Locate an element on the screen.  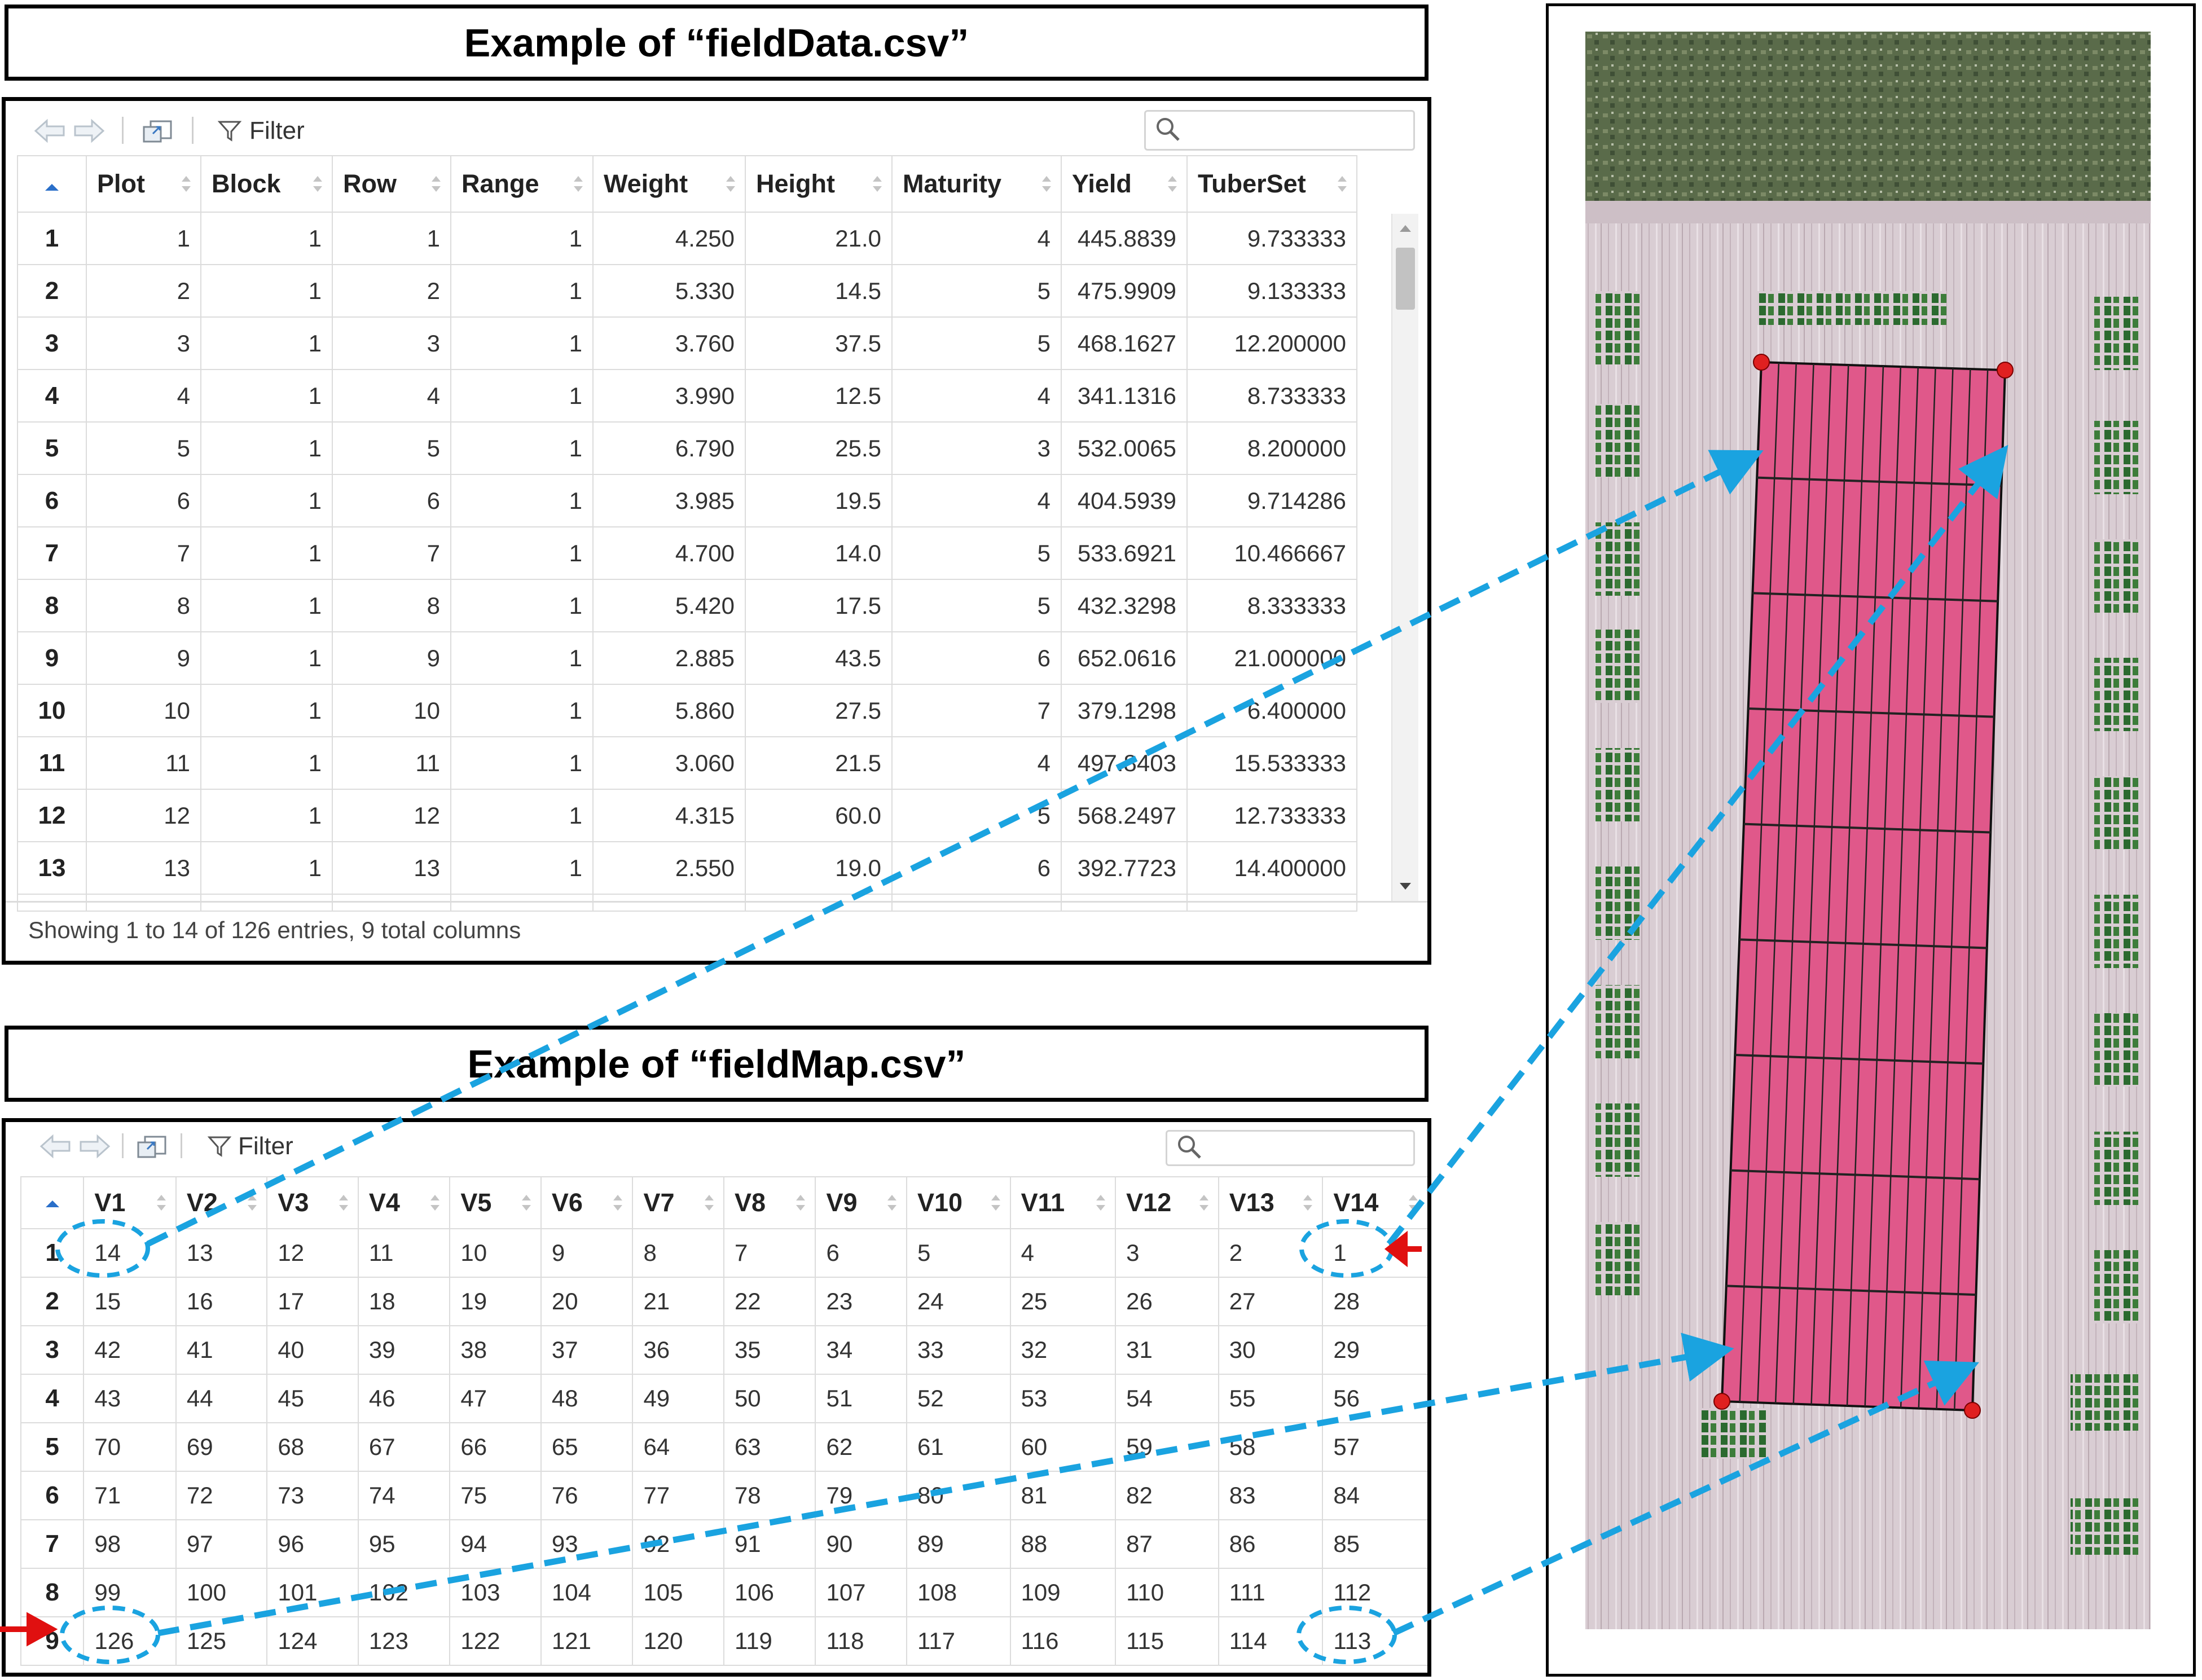
table-cell: 475.9909 is located at coordinates (1124, 291).